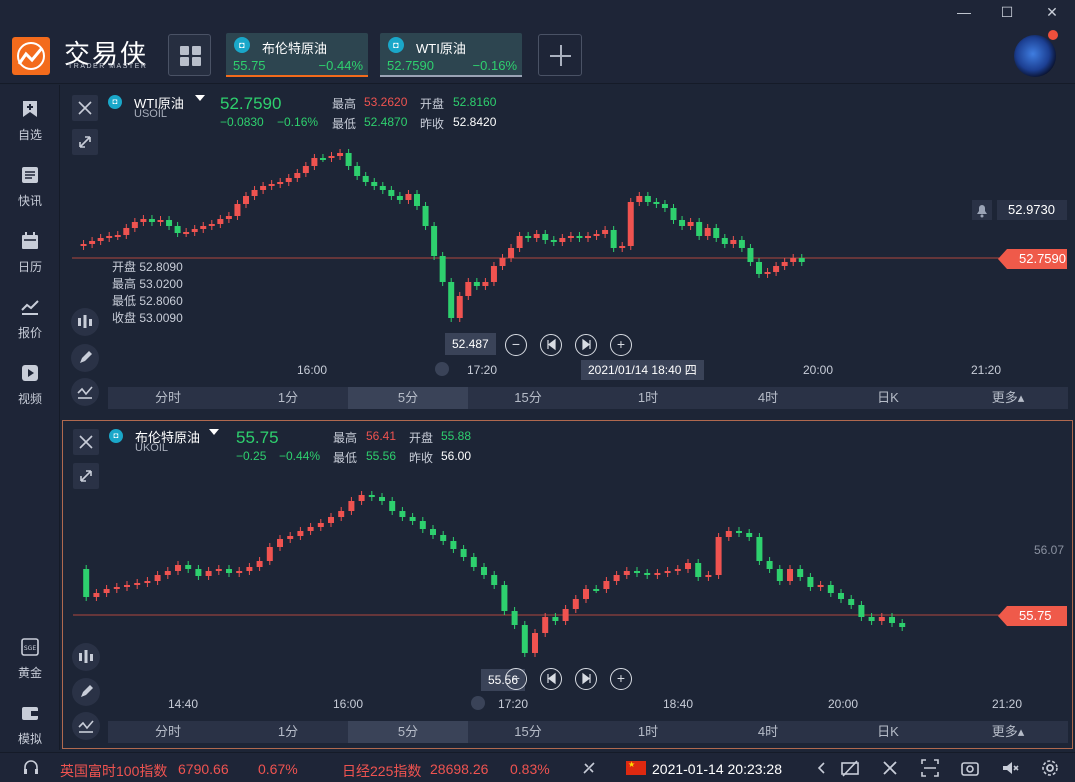 The height and width of the screenshot is (782, 1075). What do you see at coordinates (930, 768) in the screenshot?
I see `scan-icon` at bounding box center [930, 768].